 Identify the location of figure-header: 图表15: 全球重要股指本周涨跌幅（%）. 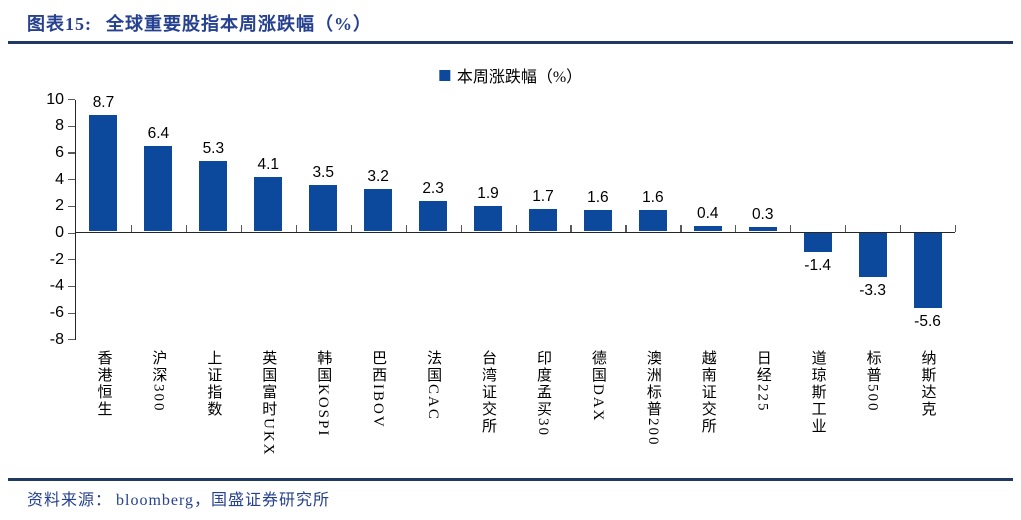
(199, 23).